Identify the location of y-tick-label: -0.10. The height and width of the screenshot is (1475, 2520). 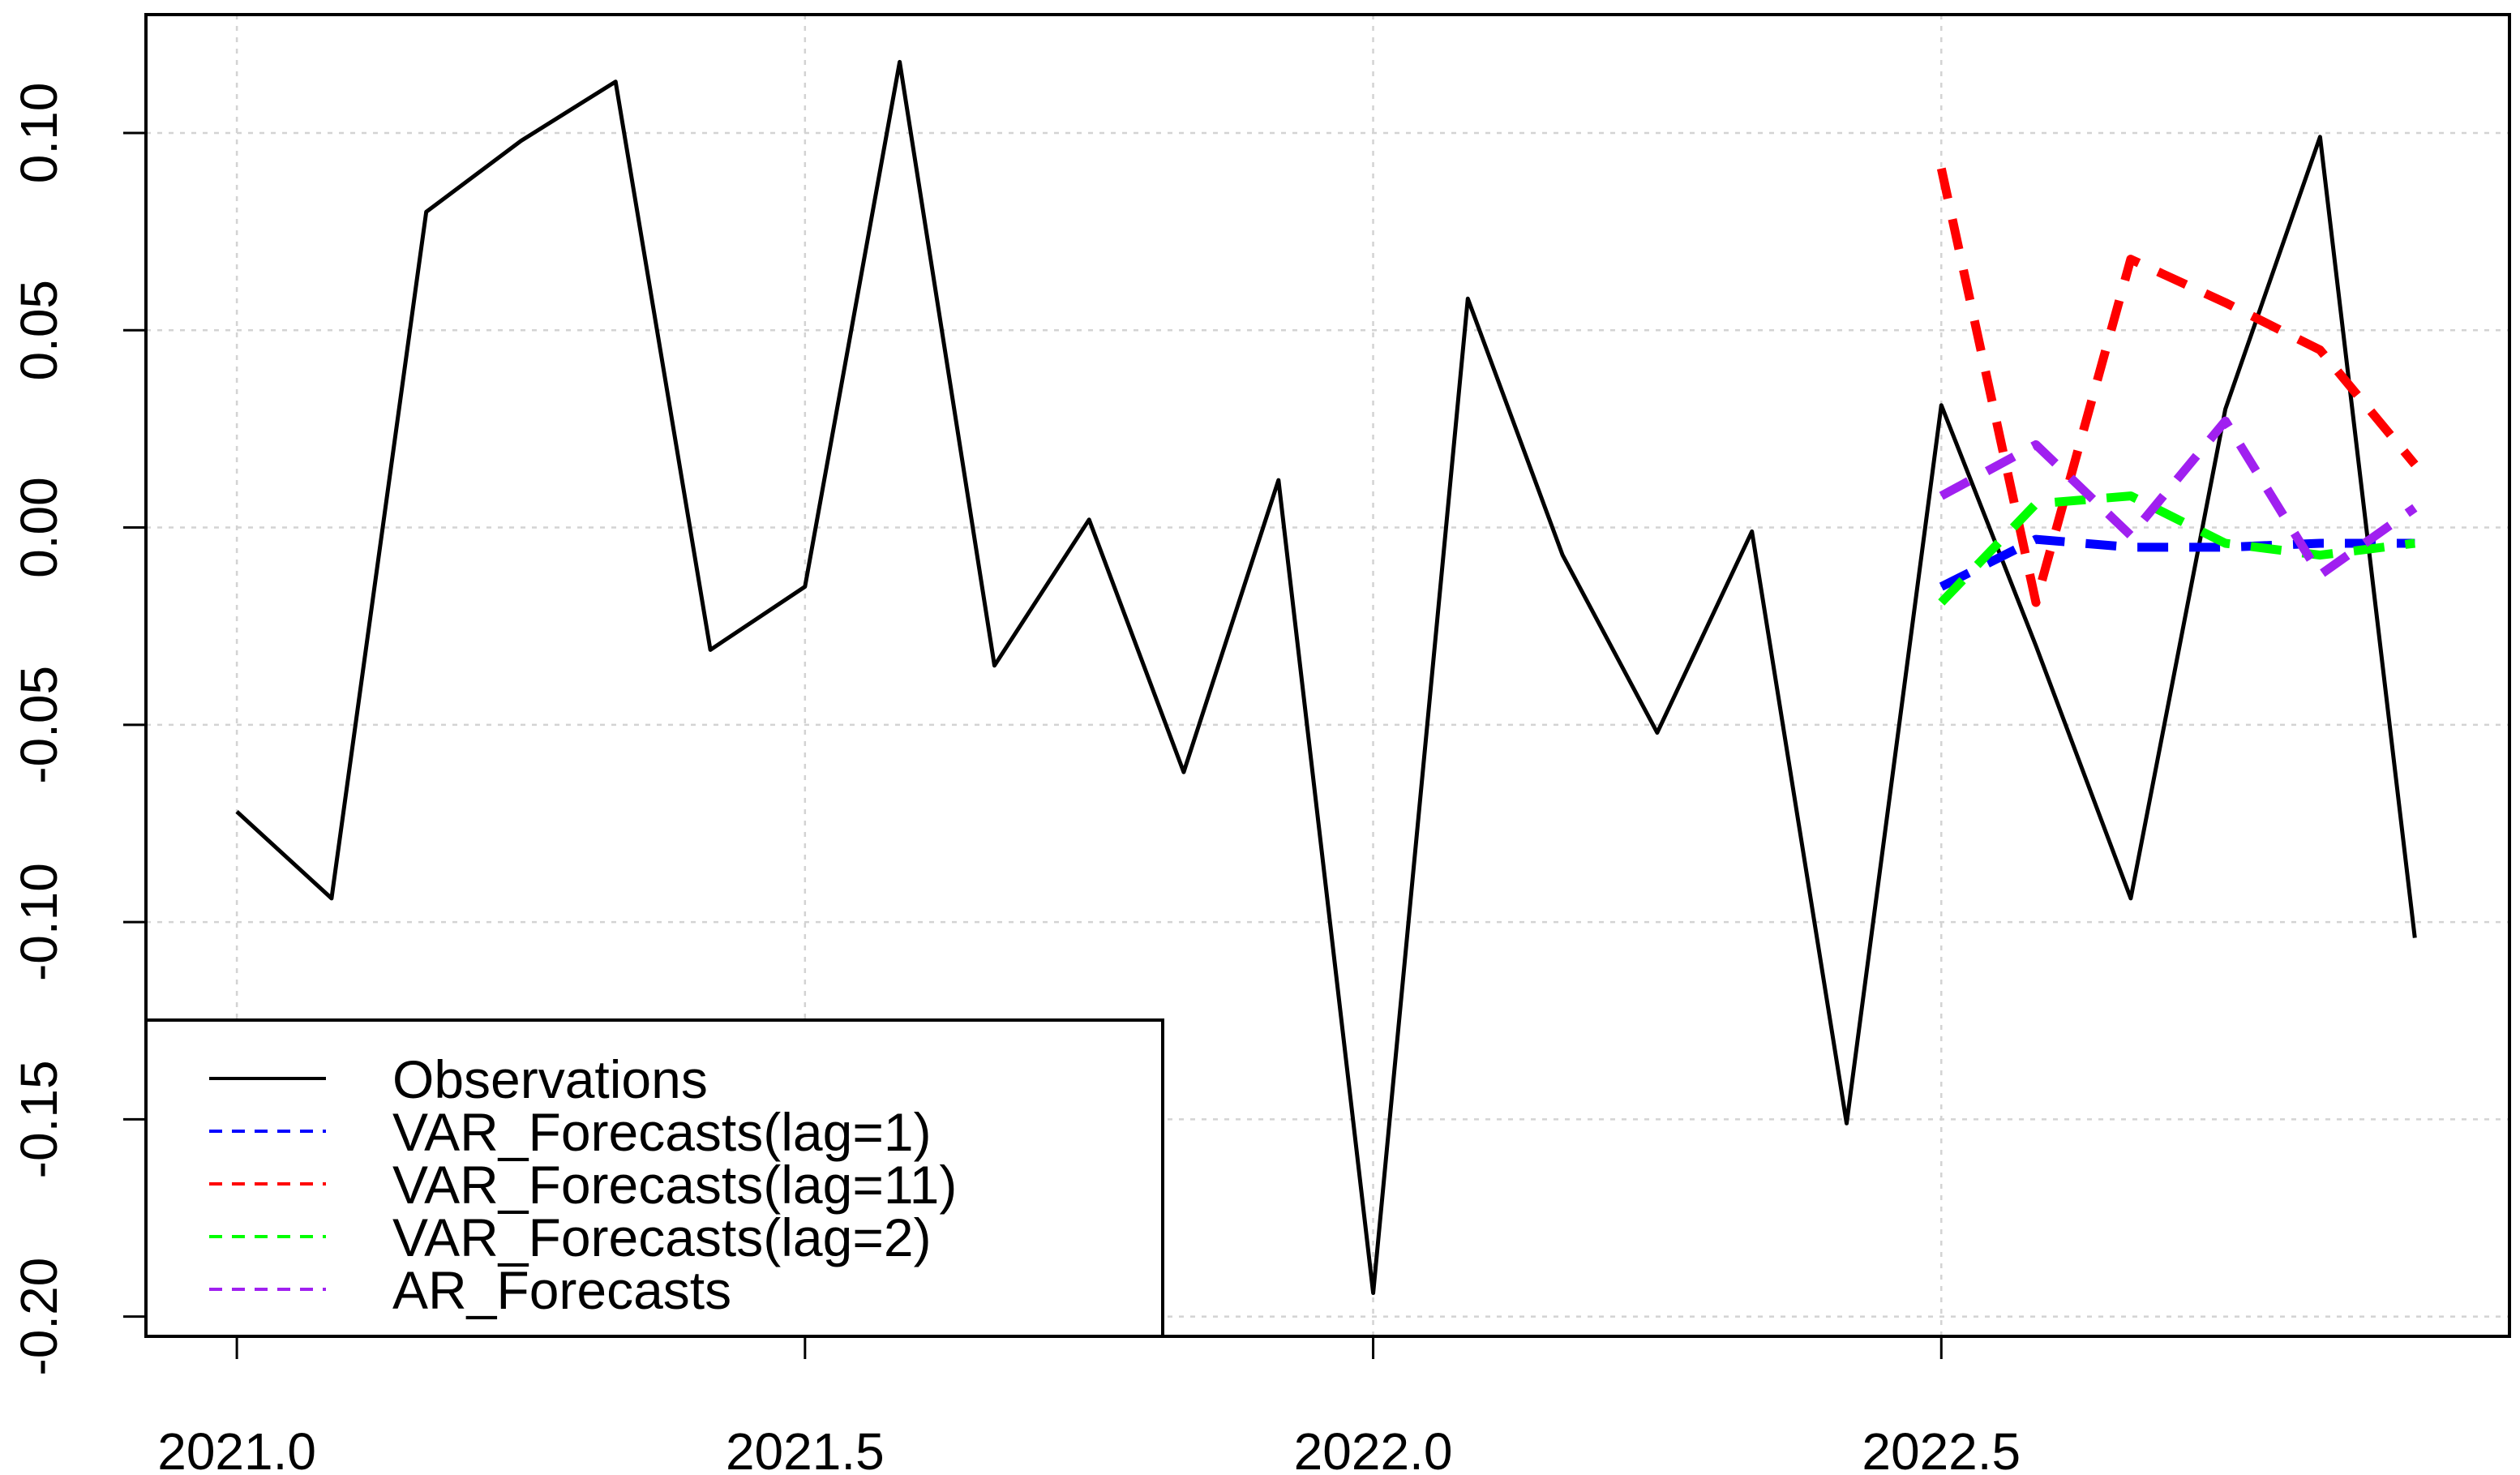
(39, 922).